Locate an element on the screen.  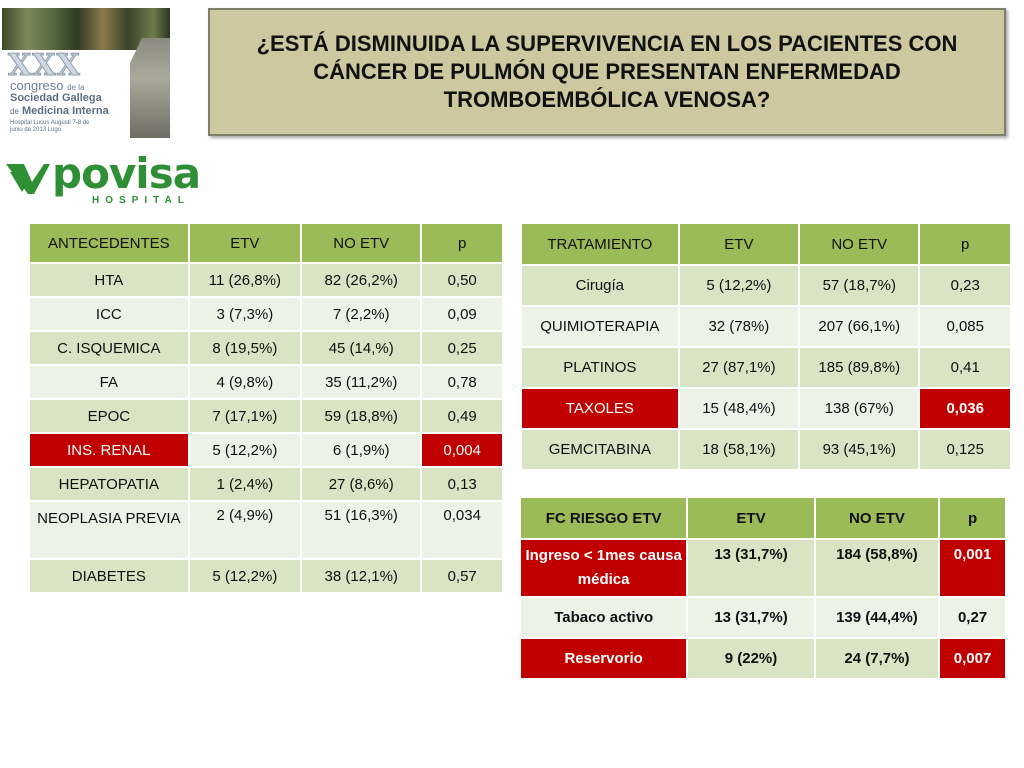
table-row: PLATINOS 27 (87,1%) 185 (89,8%) 0,41 is located at coordinates (766, 367).